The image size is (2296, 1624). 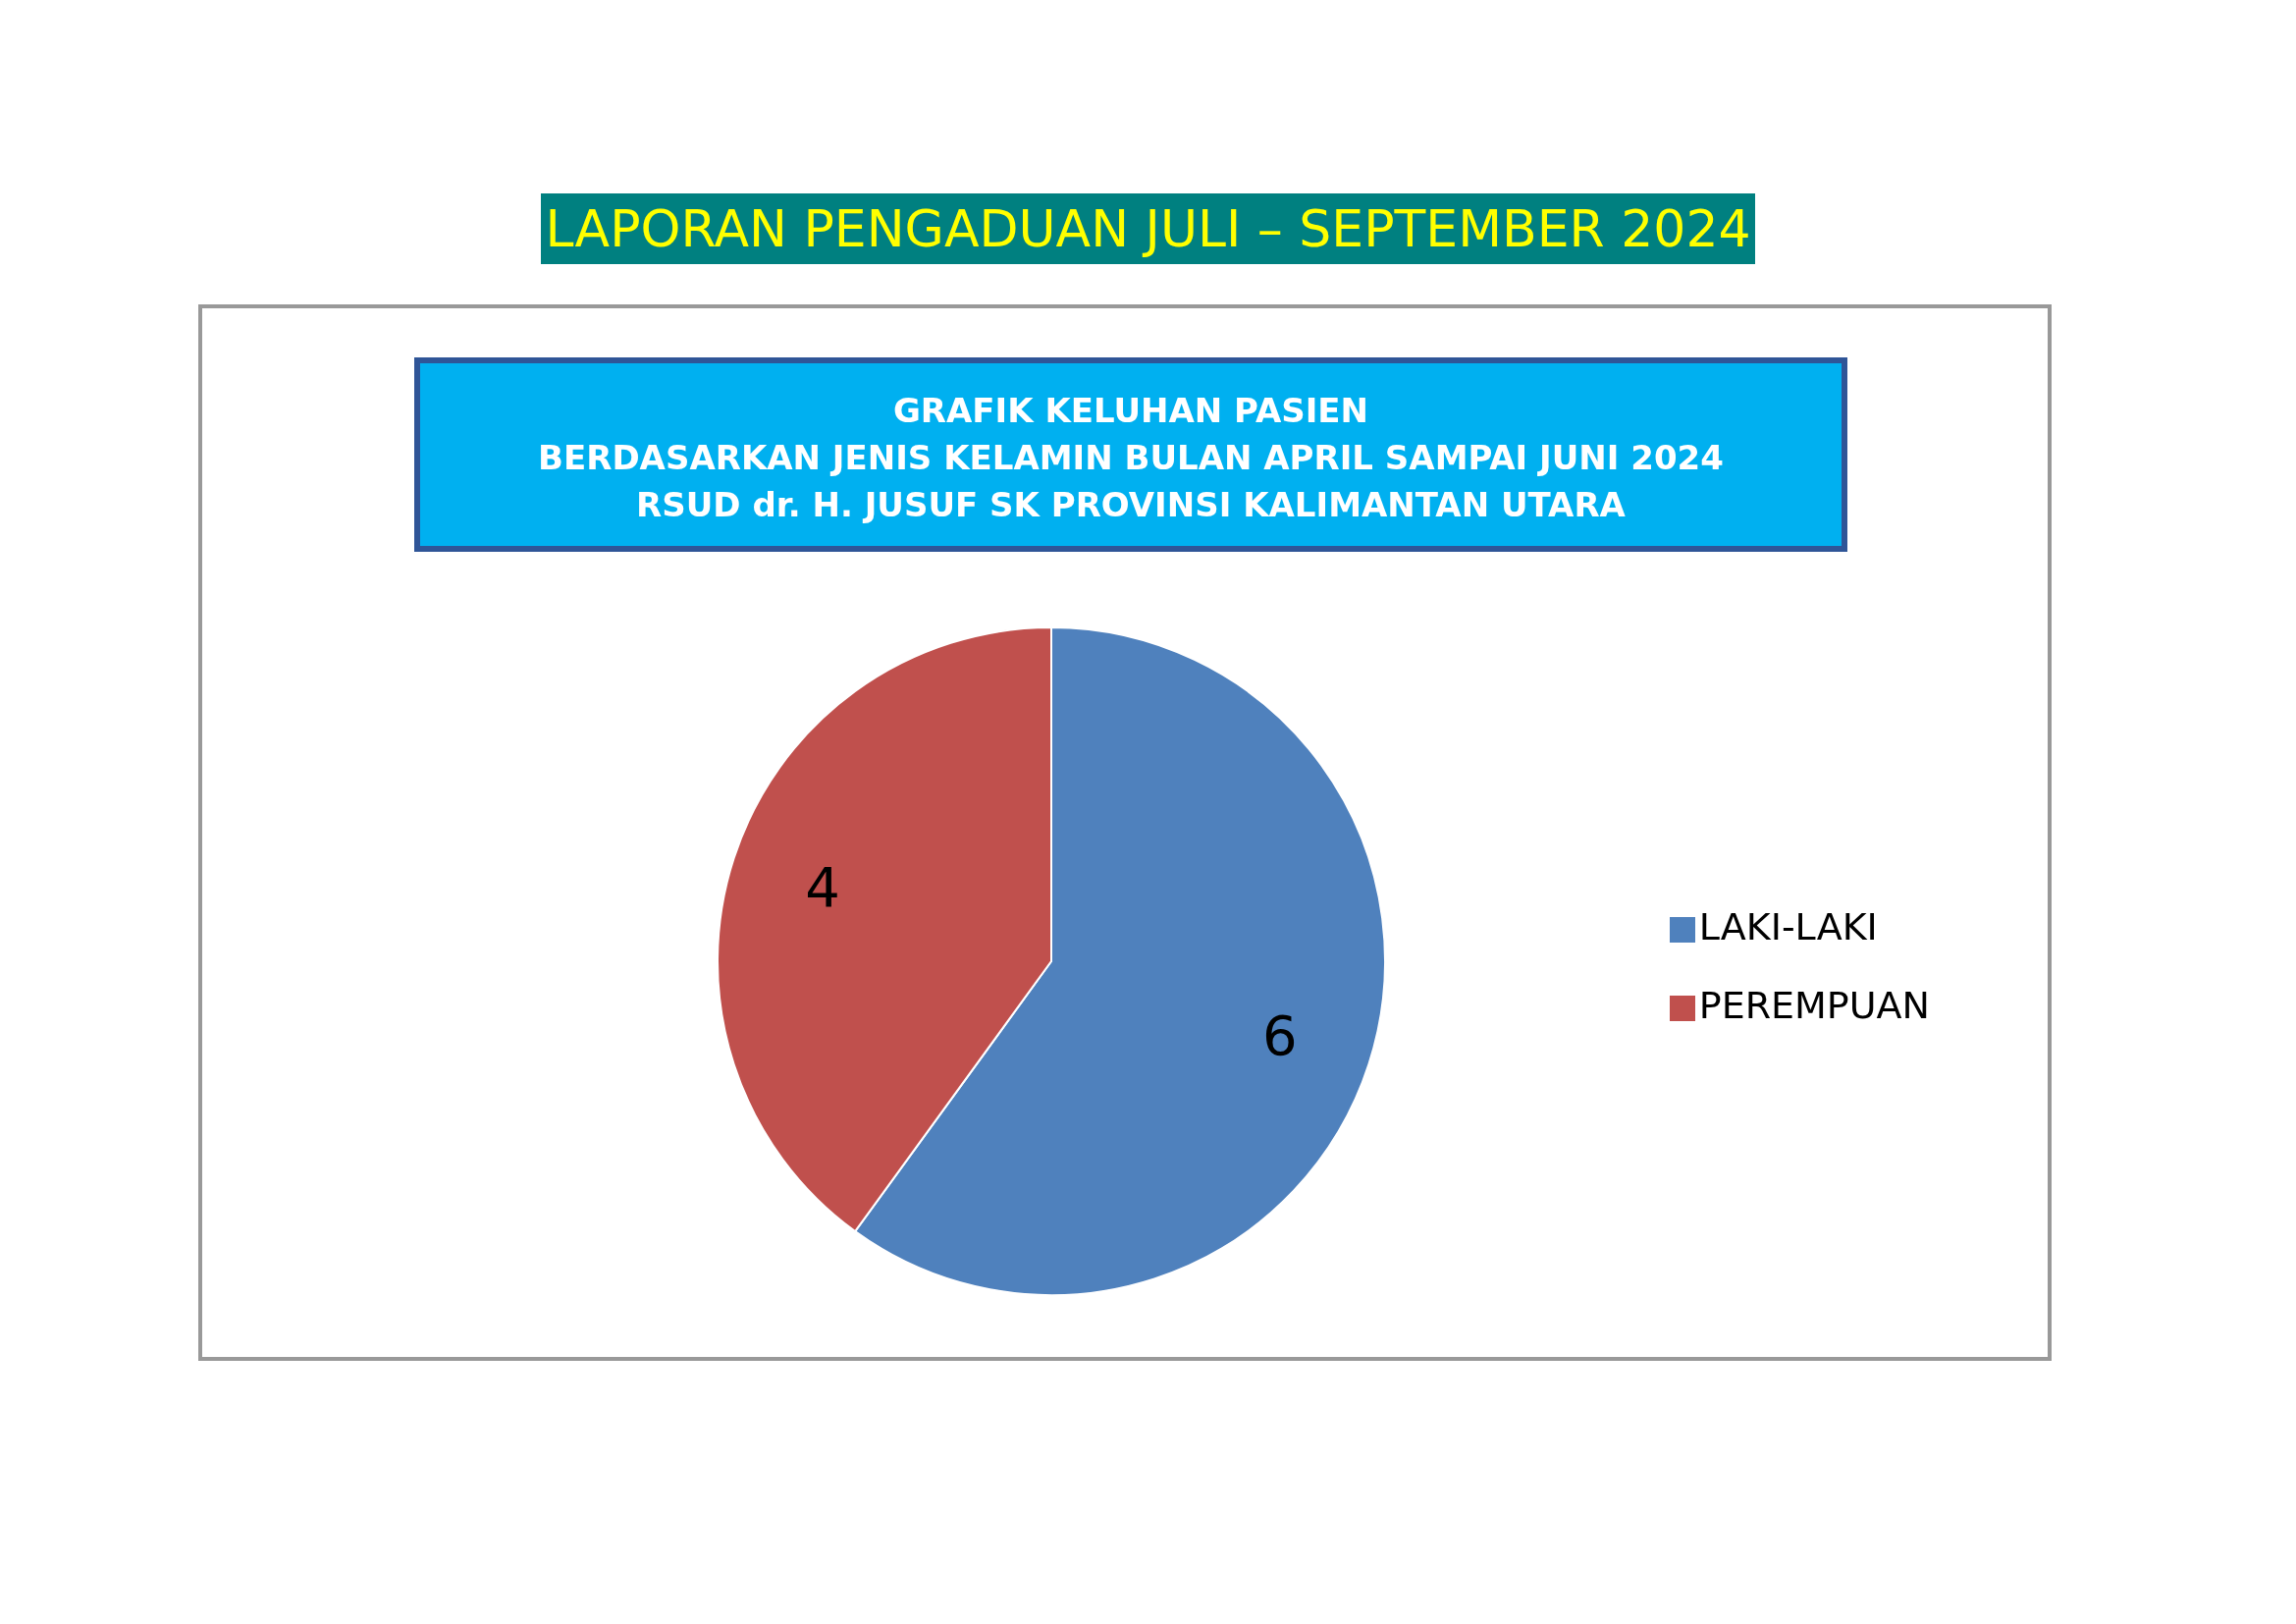 I want to click on chart-title: LAPORAN PENGADUAN JULI – SEPTEMBER 2024, so click(x=1148, y=228).